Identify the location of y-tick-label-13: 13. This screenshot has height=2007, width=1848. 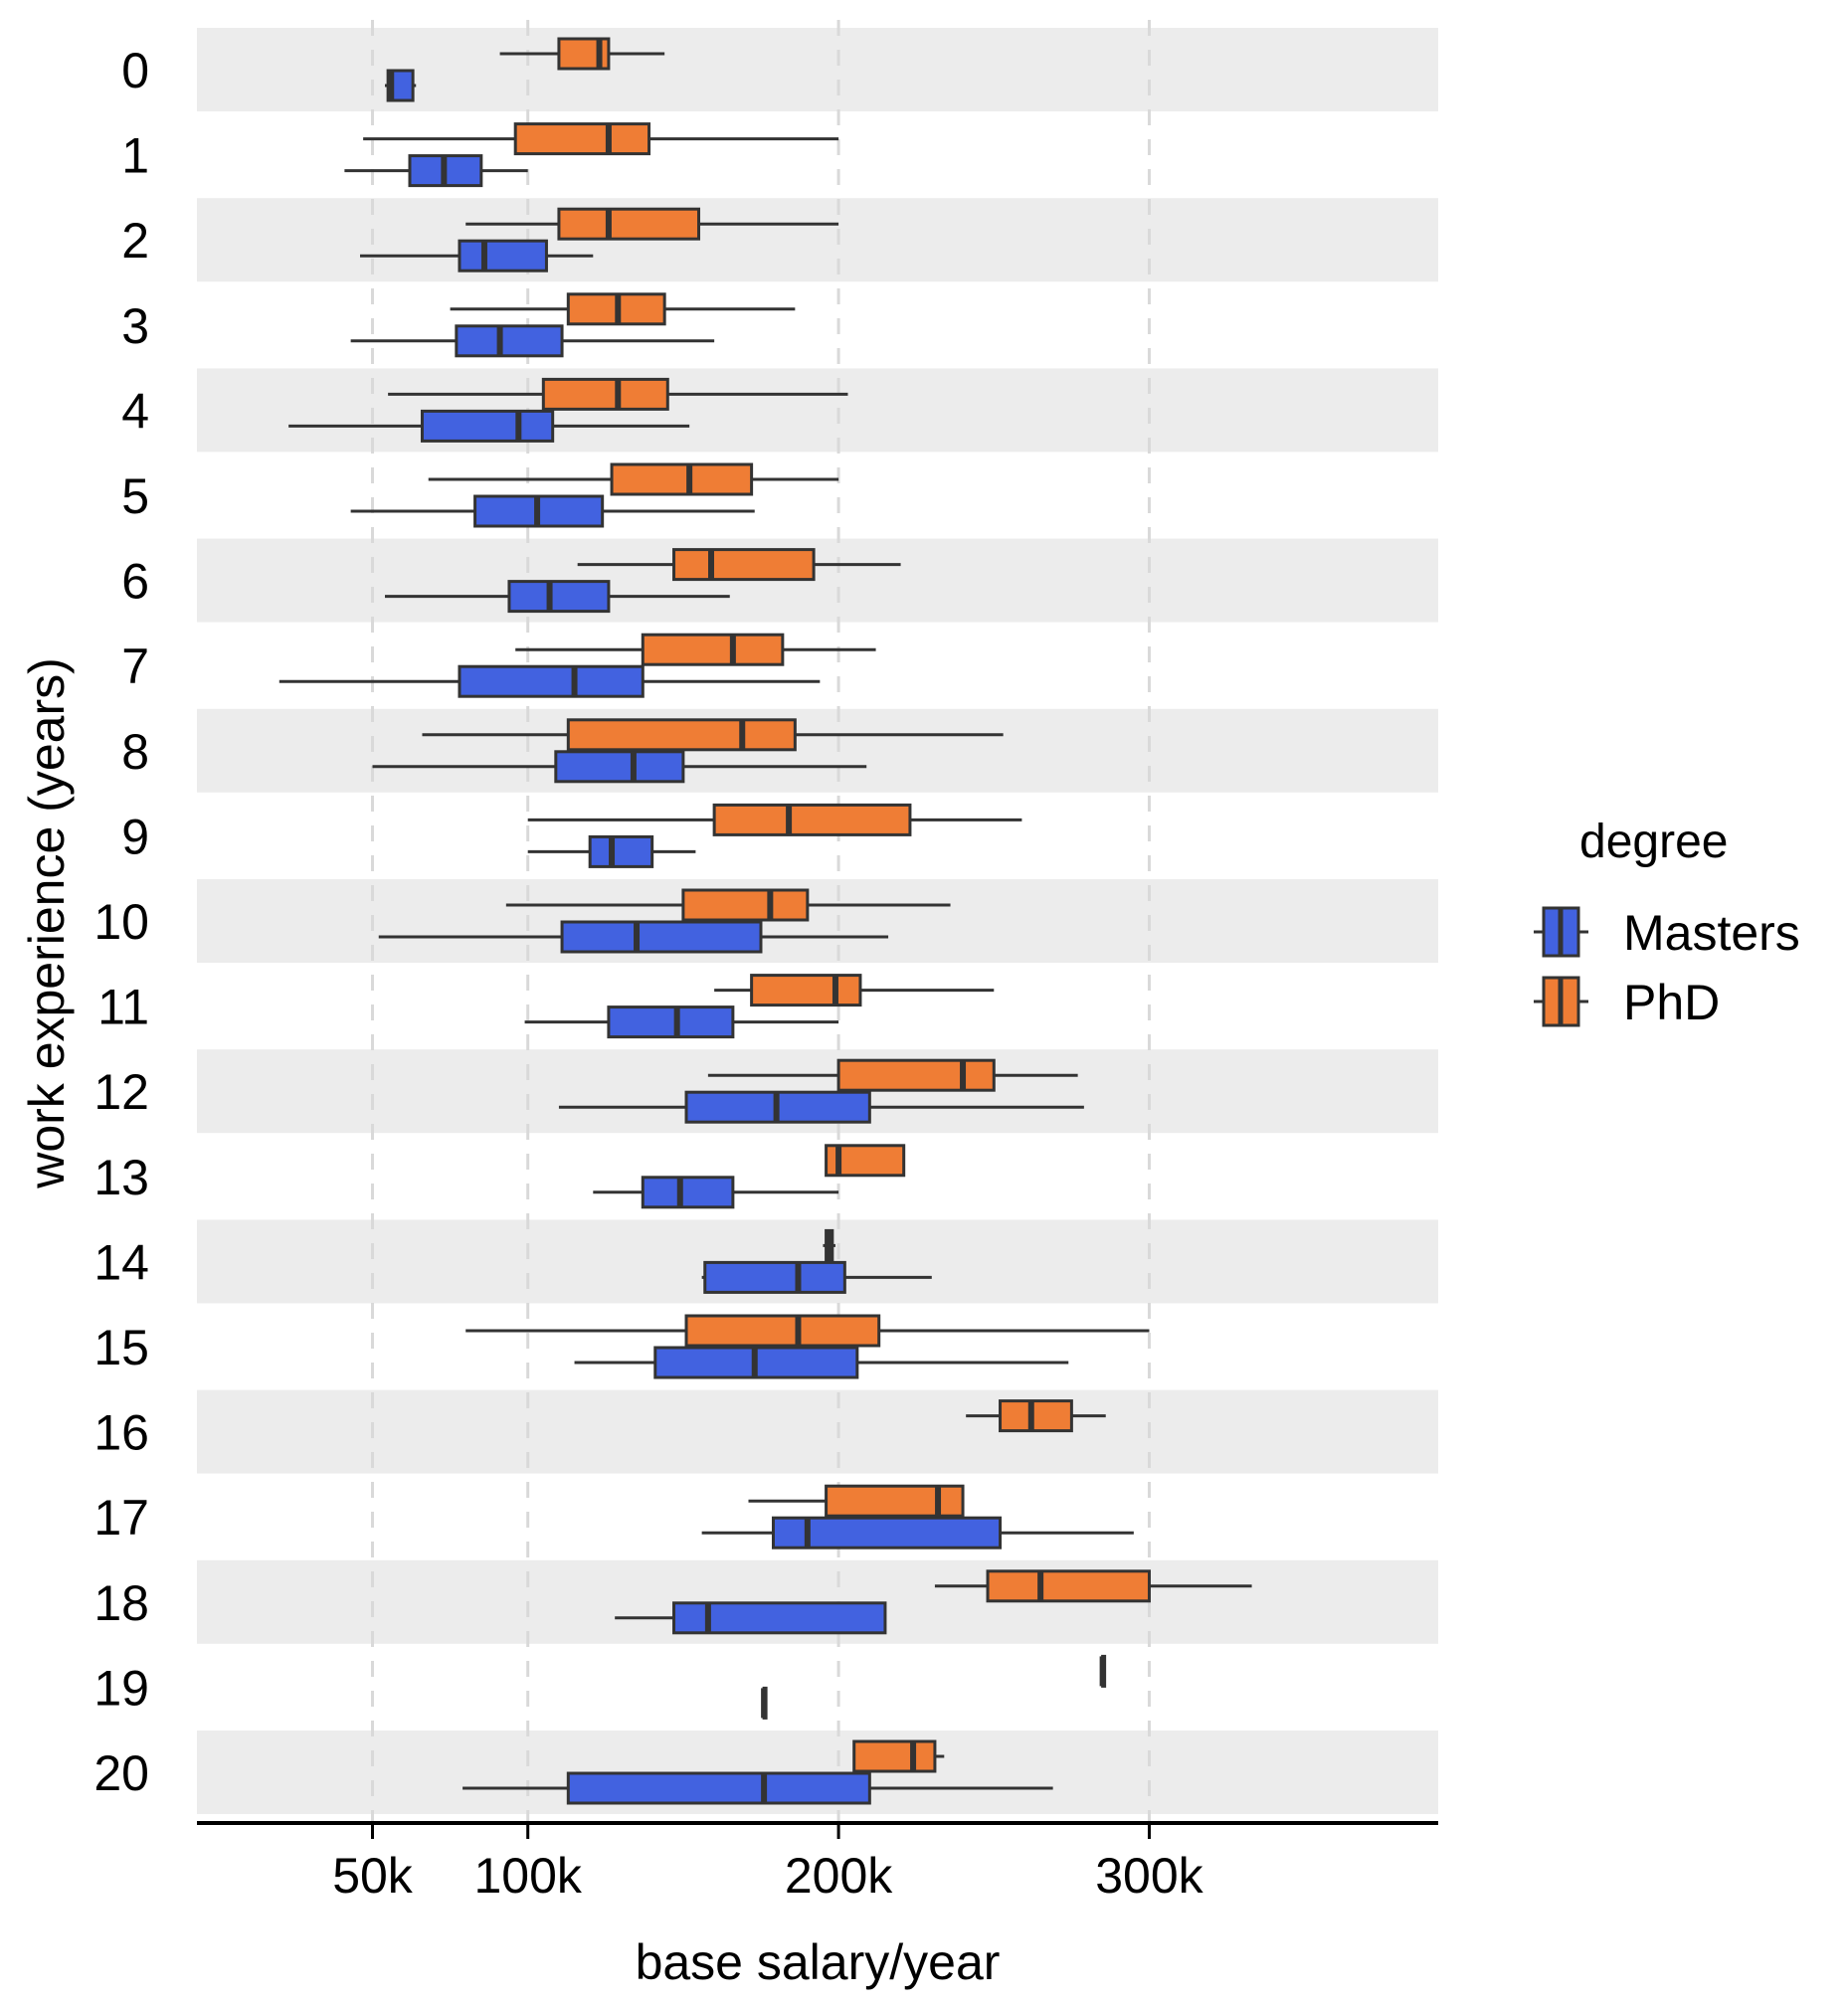
(121, 1177).